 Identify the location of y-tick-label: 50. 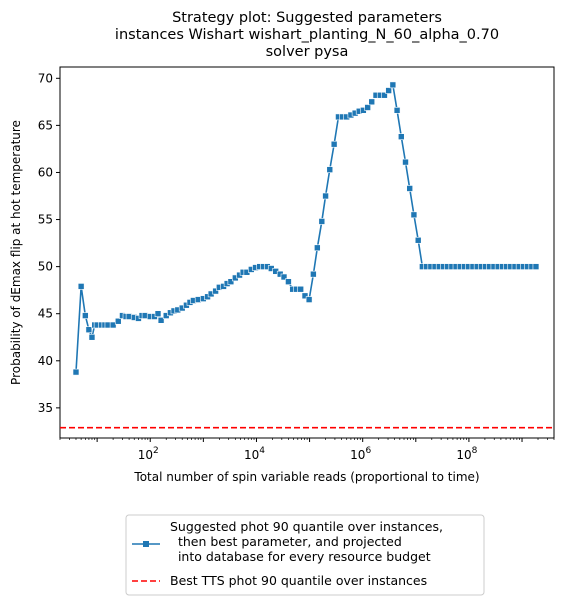
(45, 267).